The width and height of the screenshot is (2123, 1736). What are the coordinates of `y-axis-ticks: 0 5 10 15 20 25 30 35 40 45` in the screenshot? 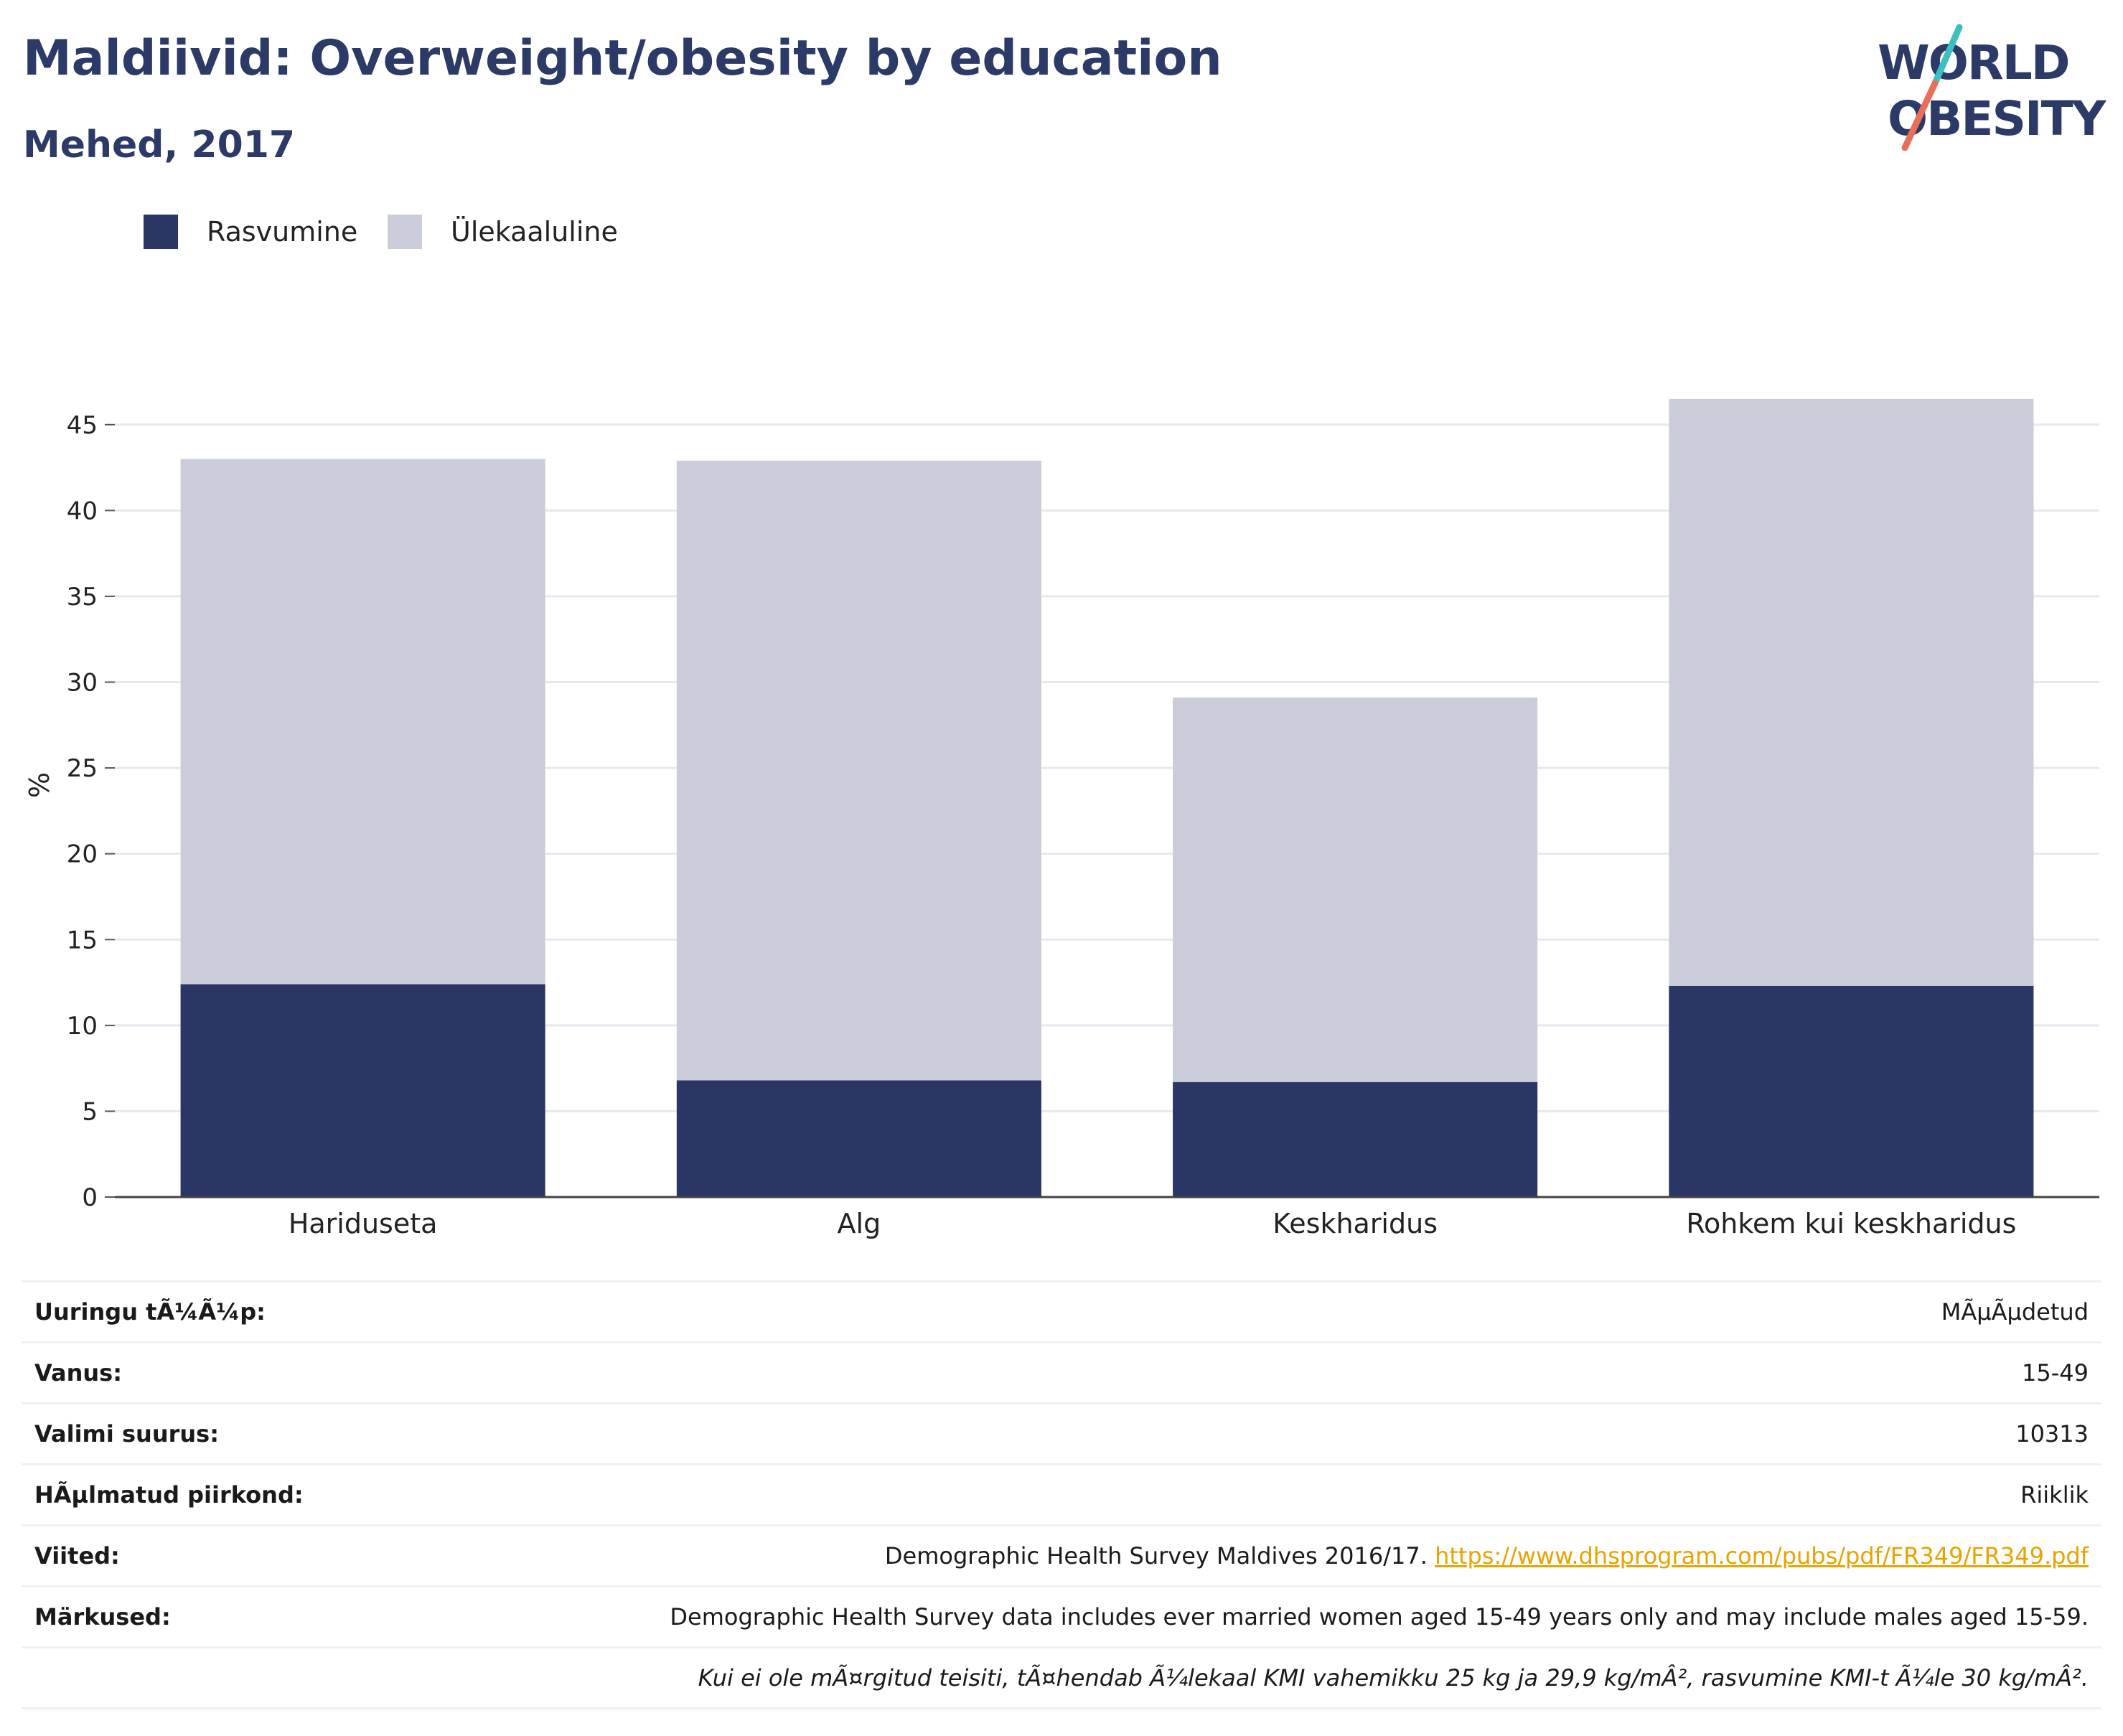 It's located at (91, 811).